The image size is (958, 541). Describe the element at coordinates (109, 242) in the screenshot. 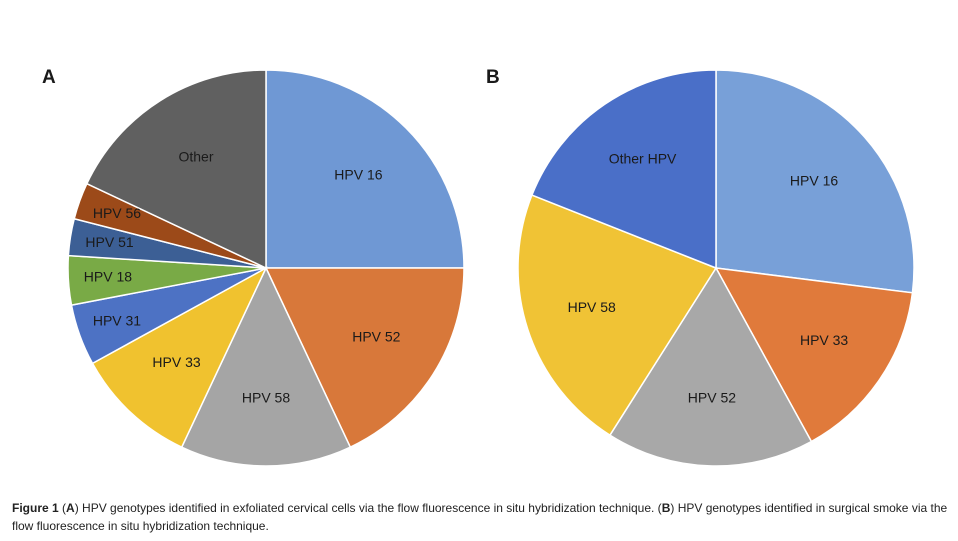

I see `slice-label: HPV 51` at that location.